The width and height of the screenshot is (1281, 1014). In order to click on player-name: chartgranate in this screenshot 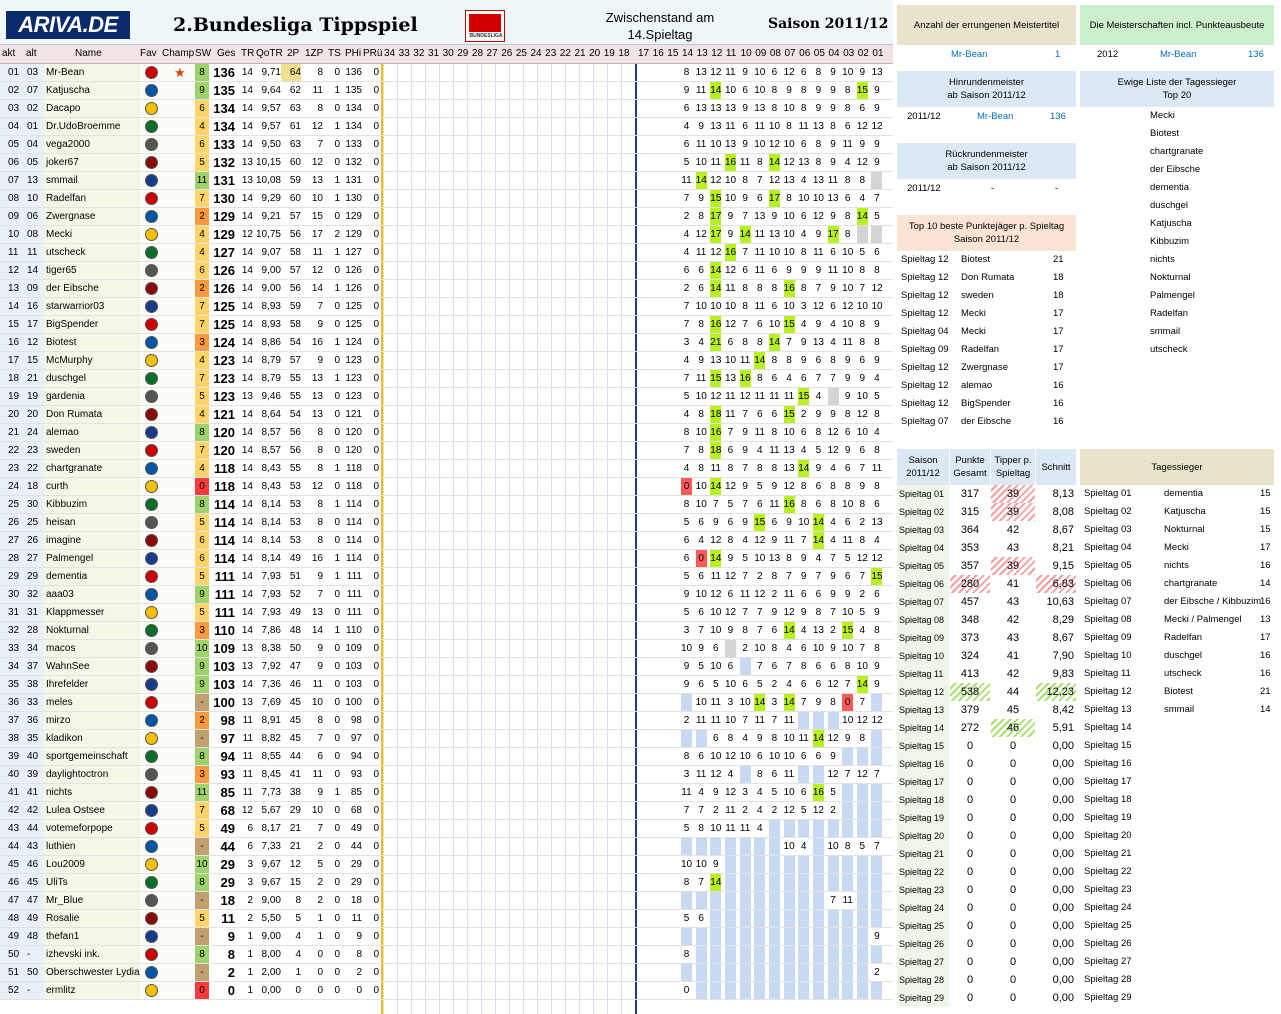, I will do `click(92, 468)`.